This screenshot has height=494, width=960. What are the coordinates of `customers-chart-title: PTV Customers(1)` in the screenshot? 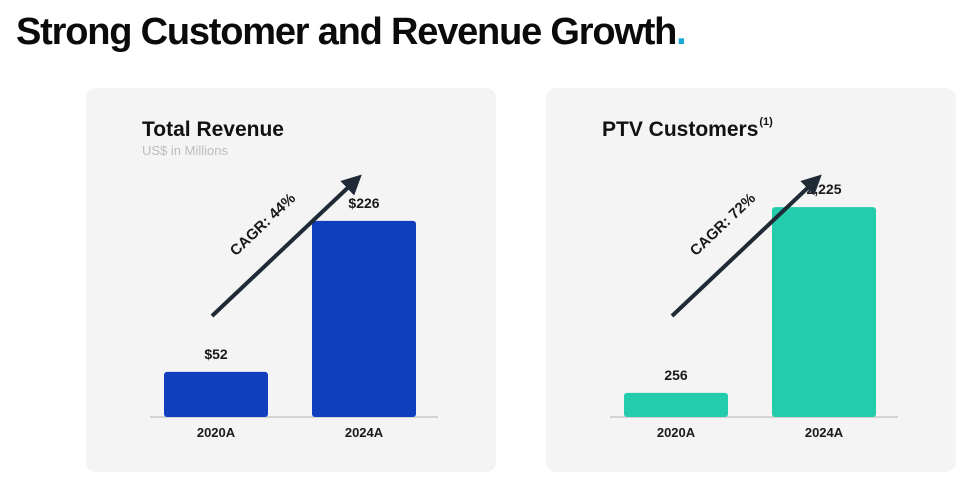 It's located at (687, 129).